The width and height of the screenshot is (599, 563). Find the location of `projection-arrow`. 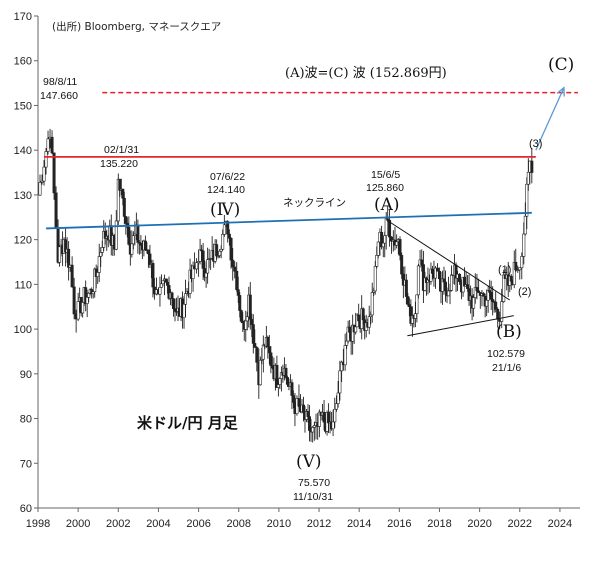

projection-arrow is located at coordinates (550, 119).